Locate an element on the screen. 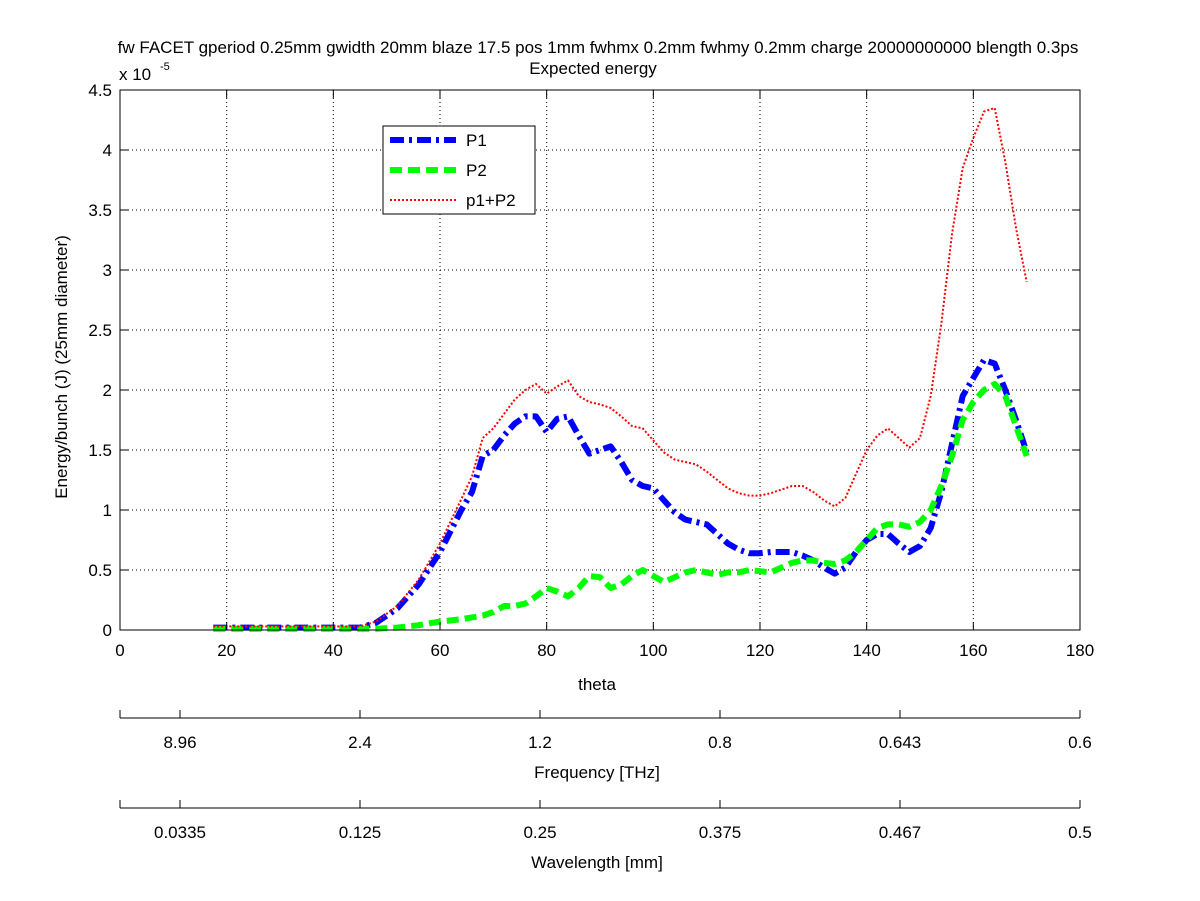 Image resolution: width=1200 pixels, height=901 pixels. x-tick-label: 20 is located at coordinates (226, 650).